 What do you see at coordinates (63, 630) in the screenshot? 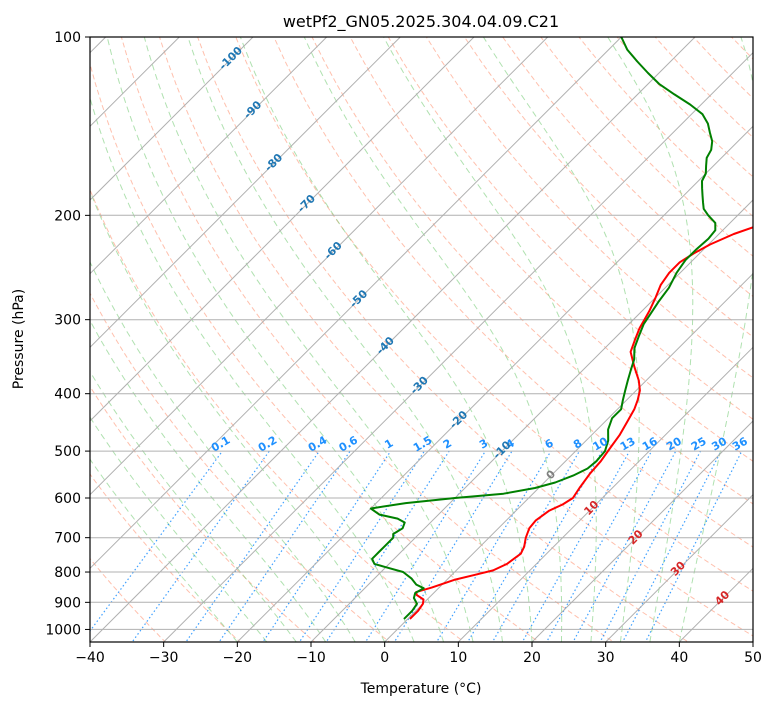
I see `y-tick-label: 1000` at bounding box center [63, 630].